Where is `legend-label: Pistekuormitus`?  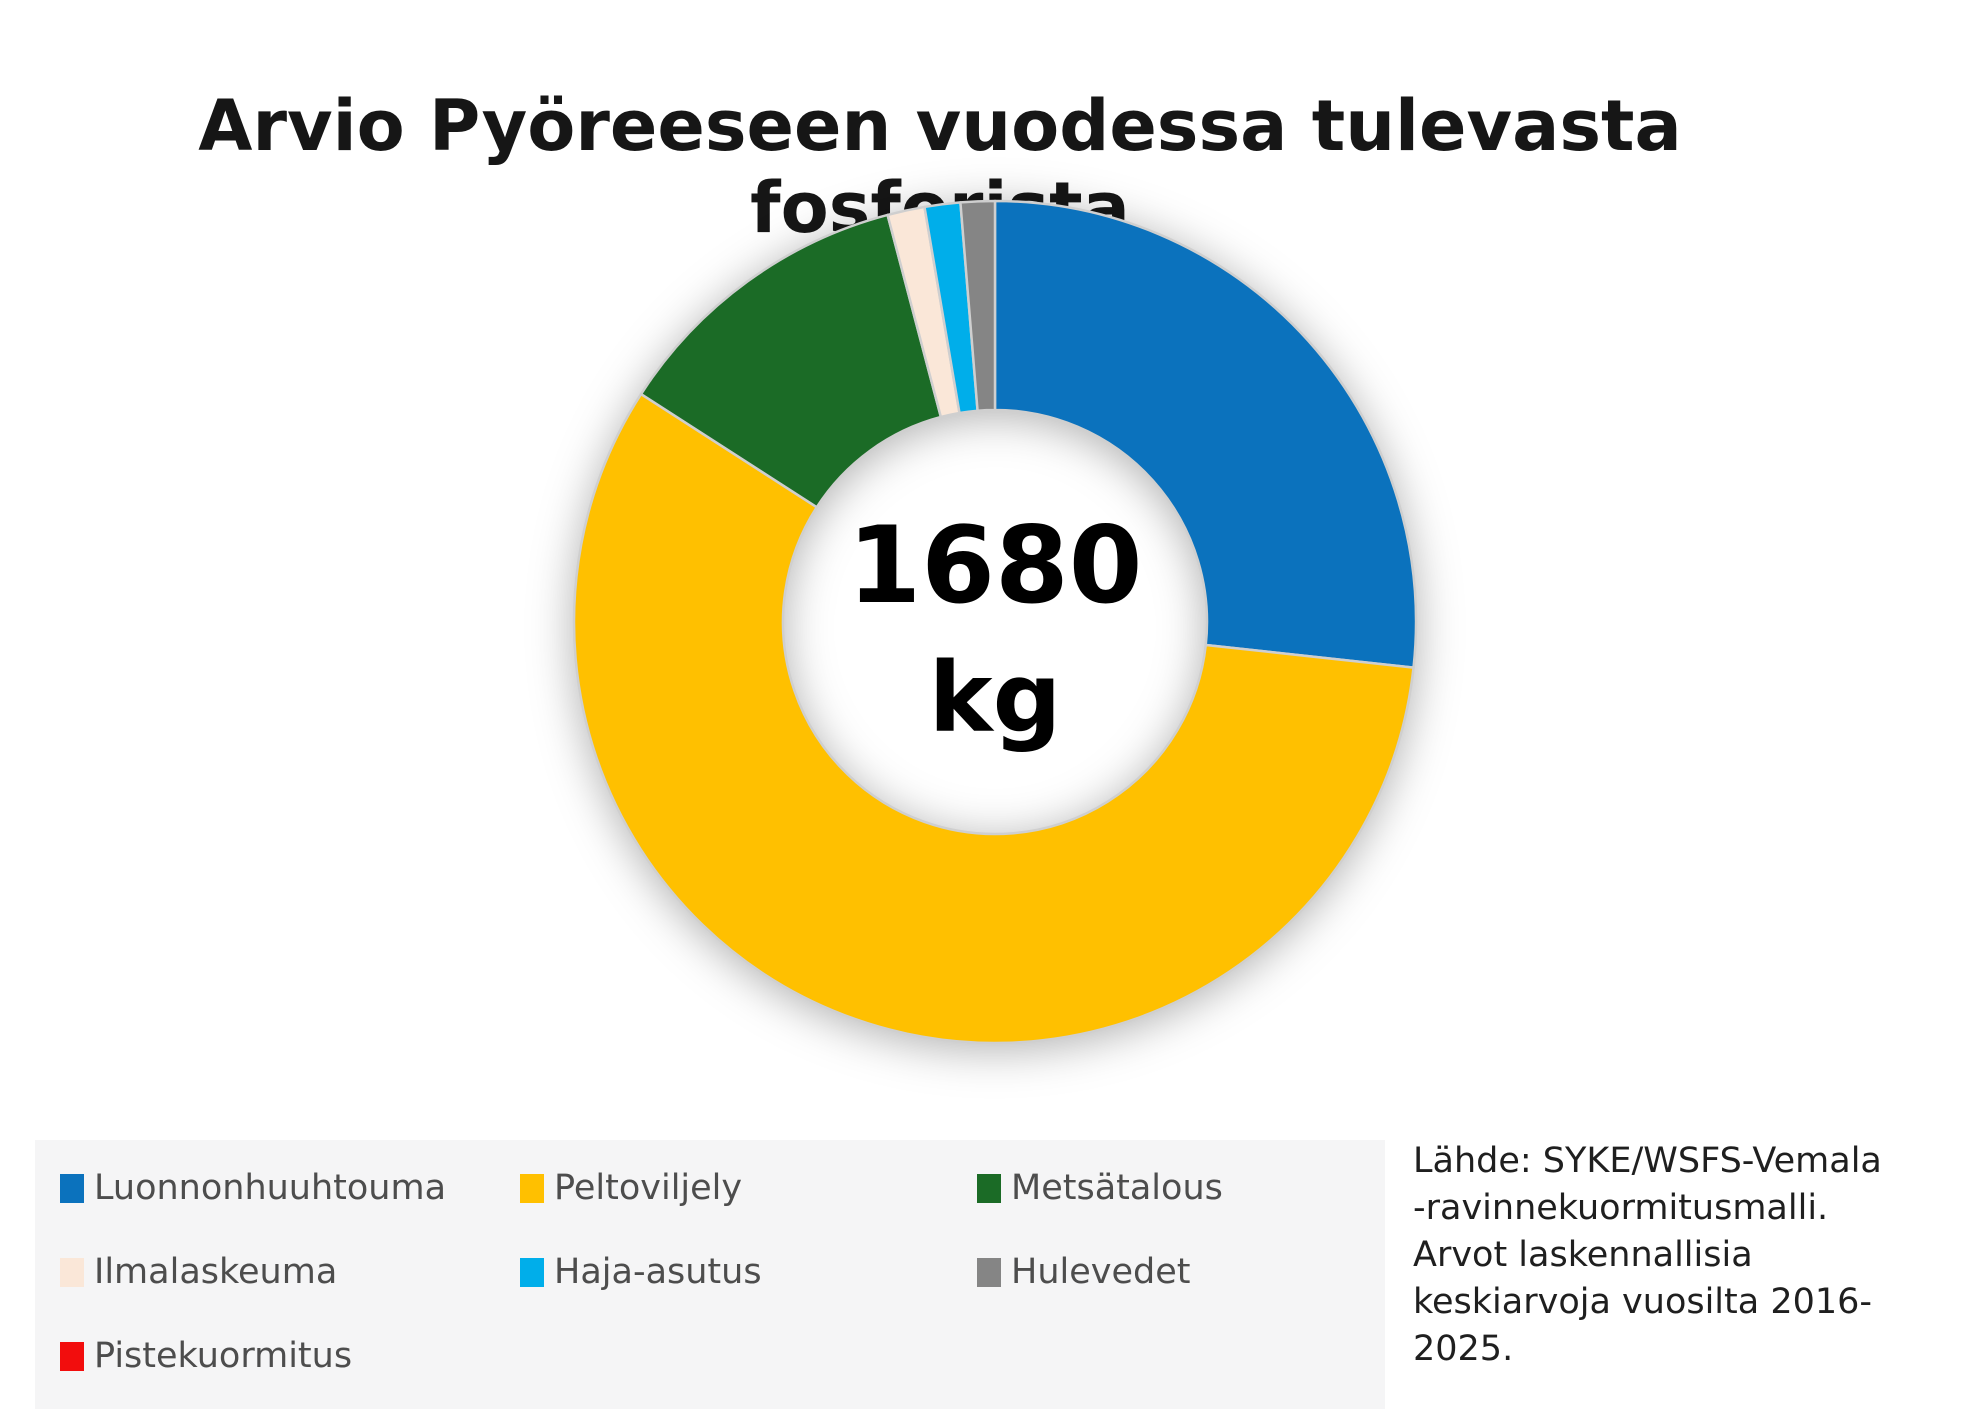
legend-label: Pistekuormitus is located at coordinates (223, 1356).